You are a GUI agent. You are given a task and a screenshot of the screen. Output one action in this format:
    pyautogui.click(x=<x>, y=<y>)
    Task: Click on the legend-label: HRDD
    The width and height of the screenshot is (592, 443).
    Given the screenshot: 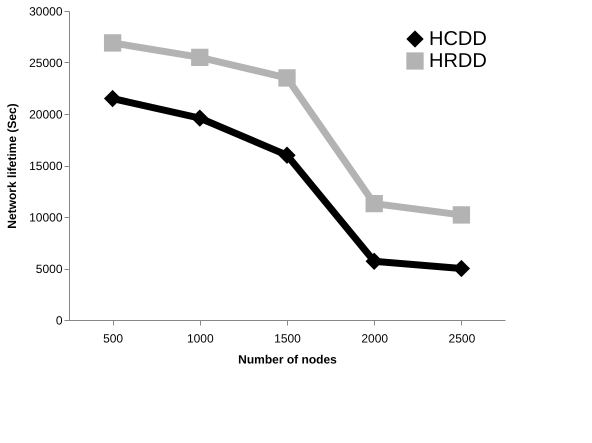 What is the action you would take?
    pyautogui.click(x=458, y=61)
    